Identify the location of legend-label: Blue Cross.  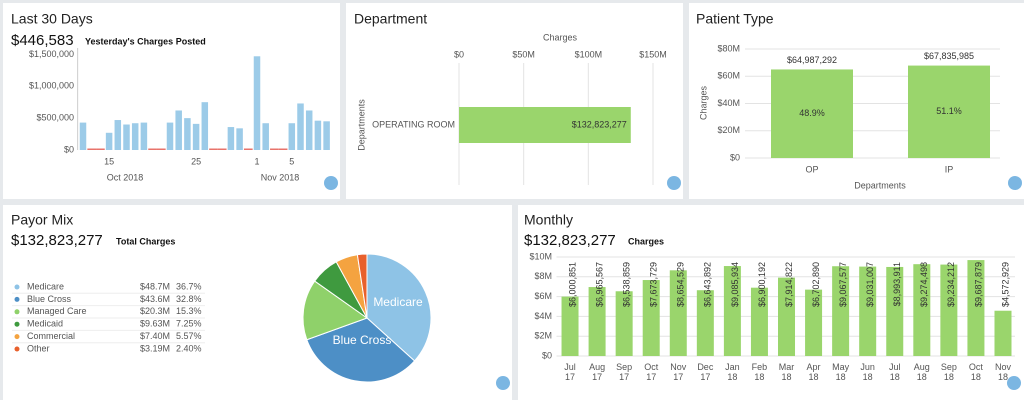
(49, 299).